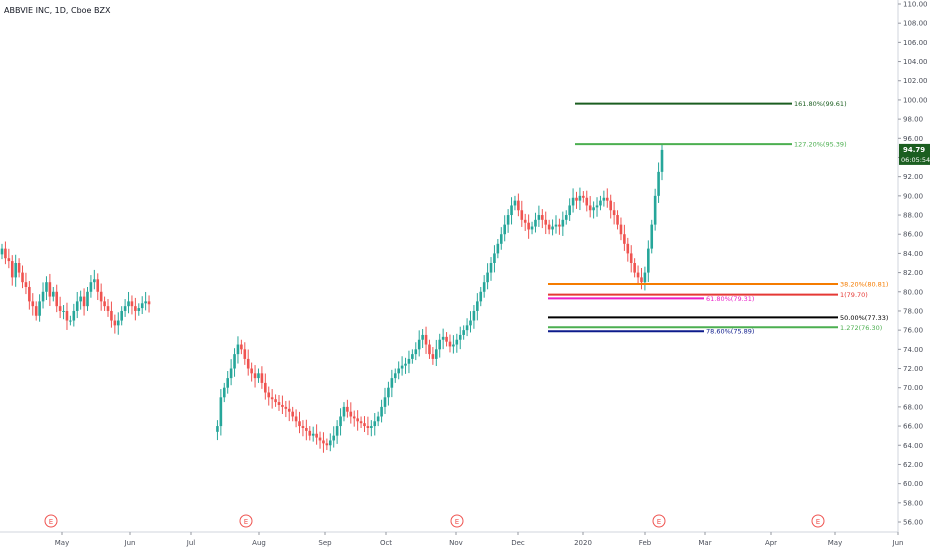 This screenshot has height=550, width=932. What do you see at coordinates (915, 81) in the screenshot?
I see `price-tick-label: 102.00` at bounding box center [915, 81].